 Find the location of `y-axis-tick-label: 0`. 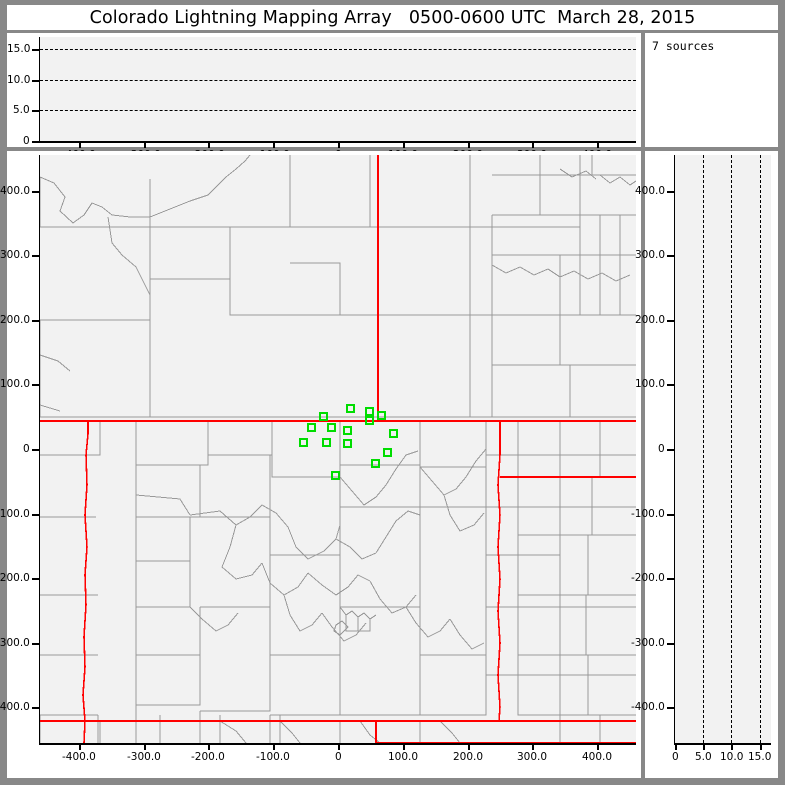

y-axis-tick-label: 0 is located at coordinates (26, 449).